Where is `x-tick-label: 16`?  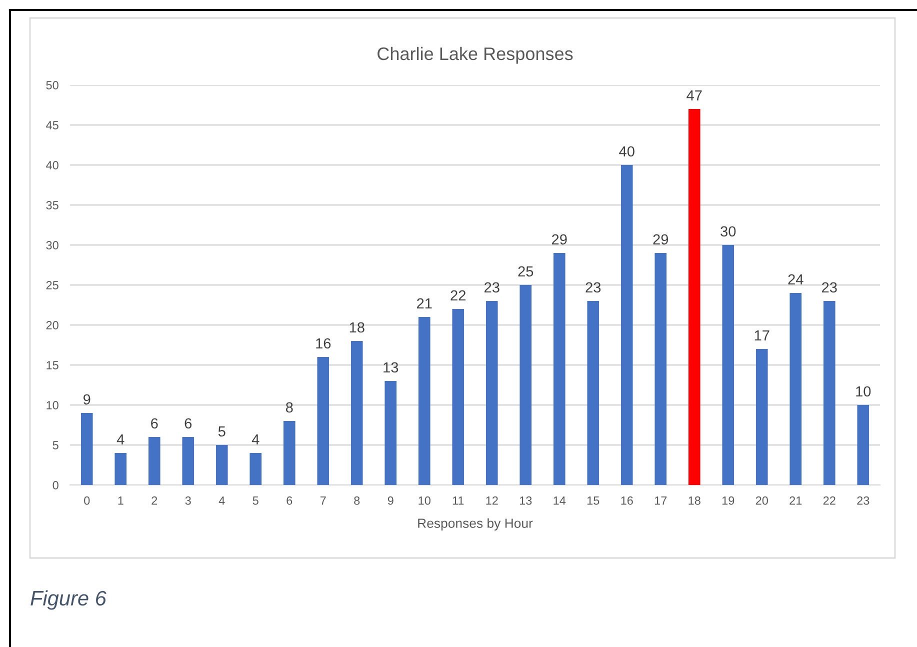 x-tick-label: 16 is located at coordinates (627, 500).